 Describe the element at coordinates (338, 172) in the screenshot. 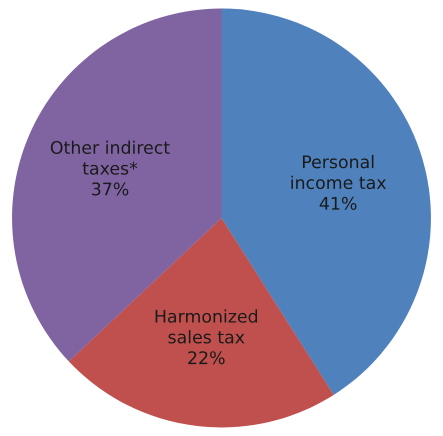

I see `slice-label: Personal income tax` at that location.